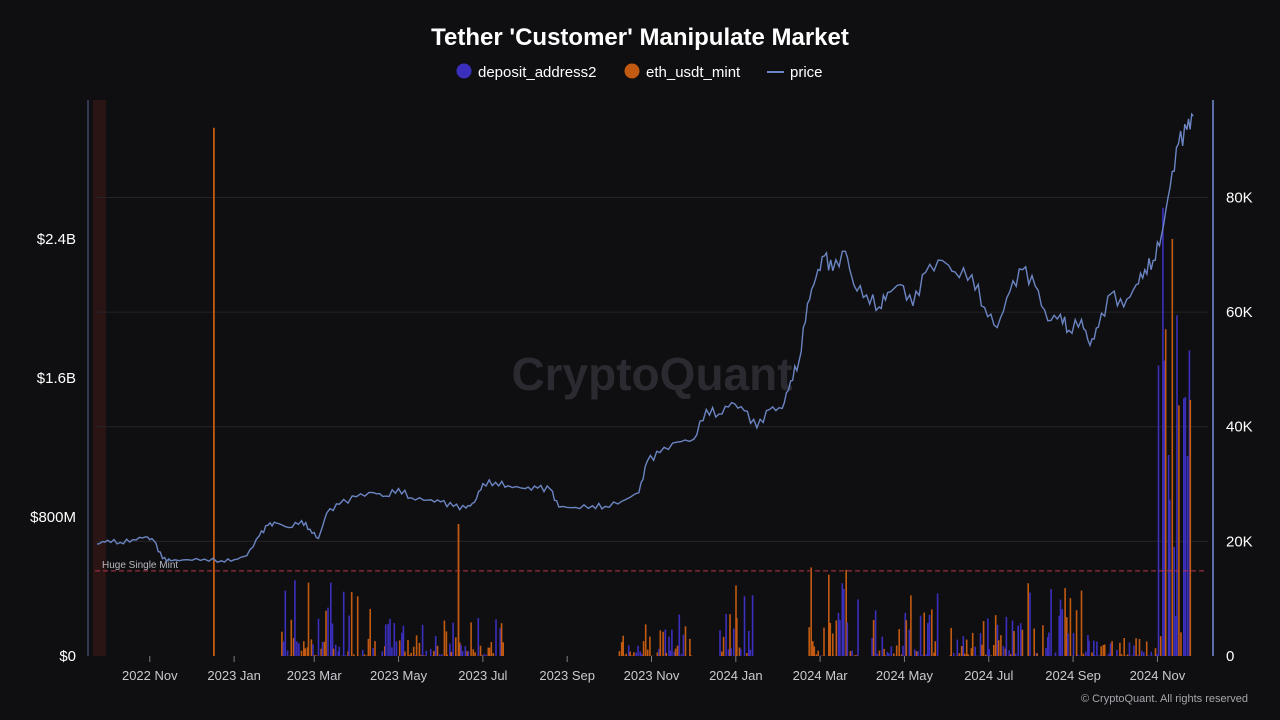  Describe the element at coordinates (537, 72) in the screenshot. I see `legend-label-deposit-address2: deposit_address2` at that location.